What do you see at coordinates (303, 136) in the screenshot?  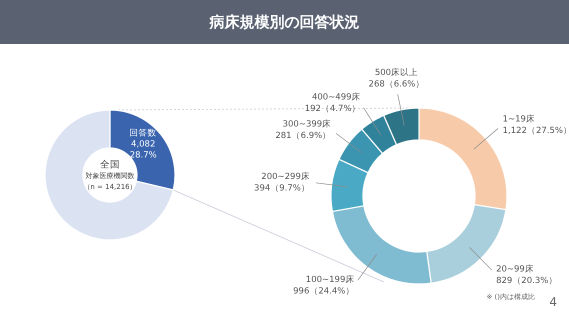 I see `data-label: 281（6.9%）` at bounding box center [303, 136].